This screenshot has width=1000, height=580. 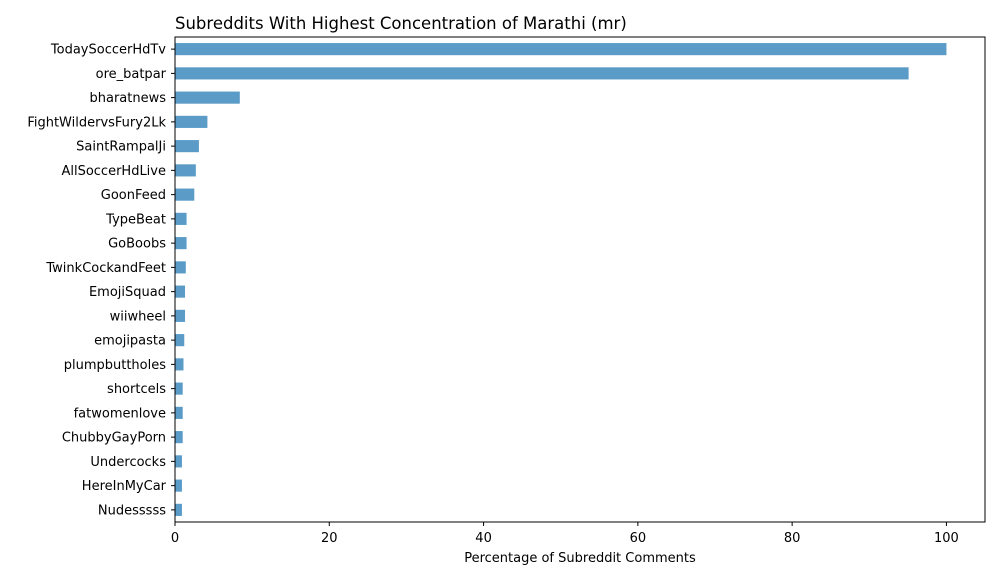 What do you see at coordinates (124, 486) in the screenshot?
I see `y-tick-label: HereInMyCar` at bounding box center [124, 486].